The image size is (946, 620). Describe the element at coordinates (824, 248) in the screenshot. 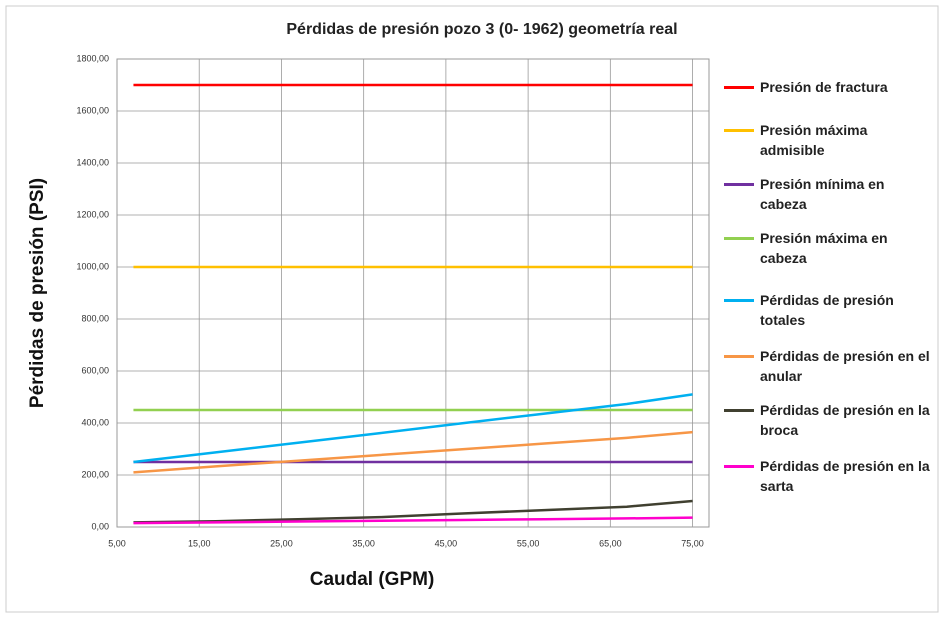

I see `legend-label: Presión máxima en cabeza` at that location.